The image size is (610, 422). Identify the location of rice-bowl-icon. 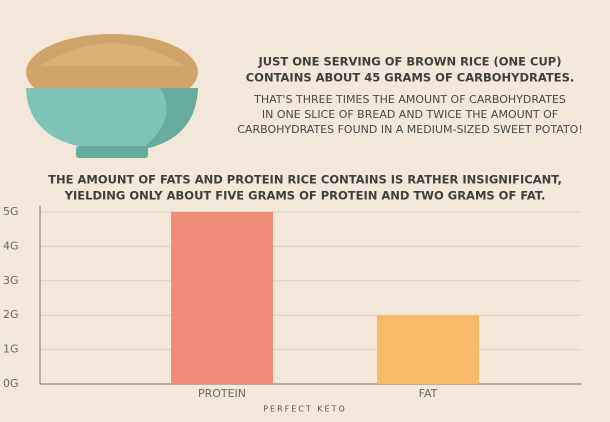
(112, 96).